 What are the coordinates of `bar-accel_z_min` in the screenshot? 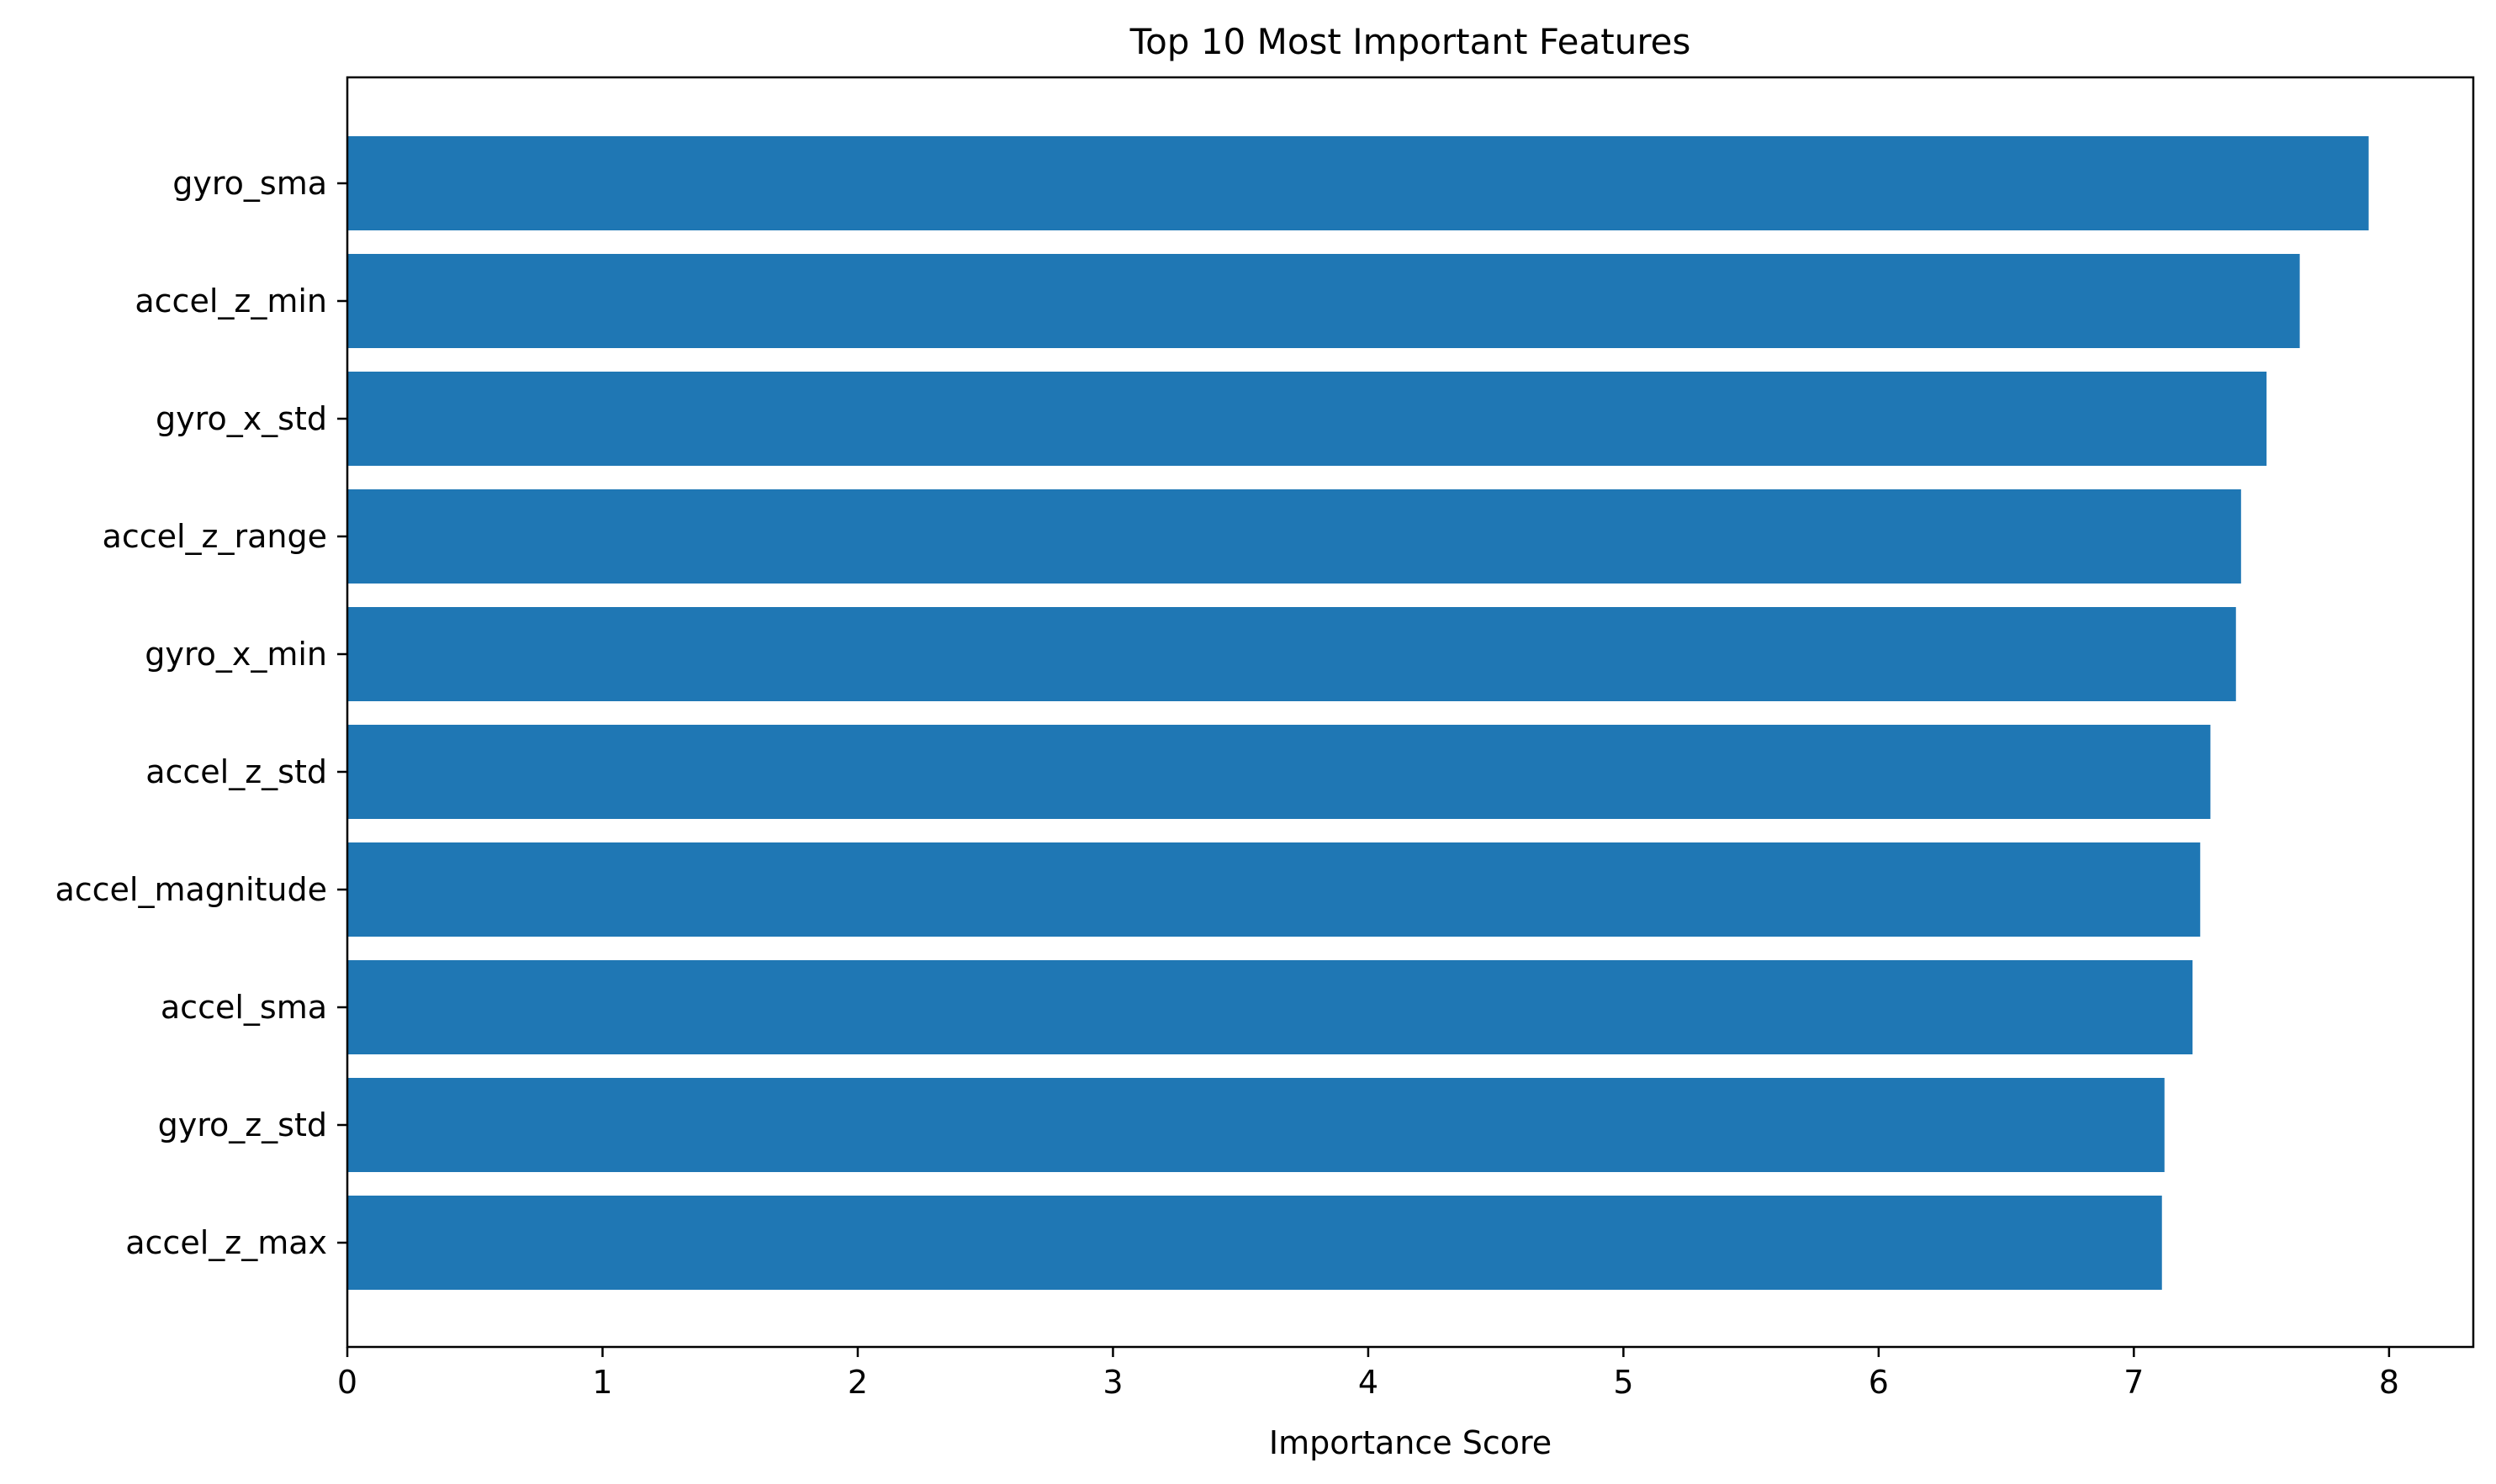 It's located at (1323, 301).